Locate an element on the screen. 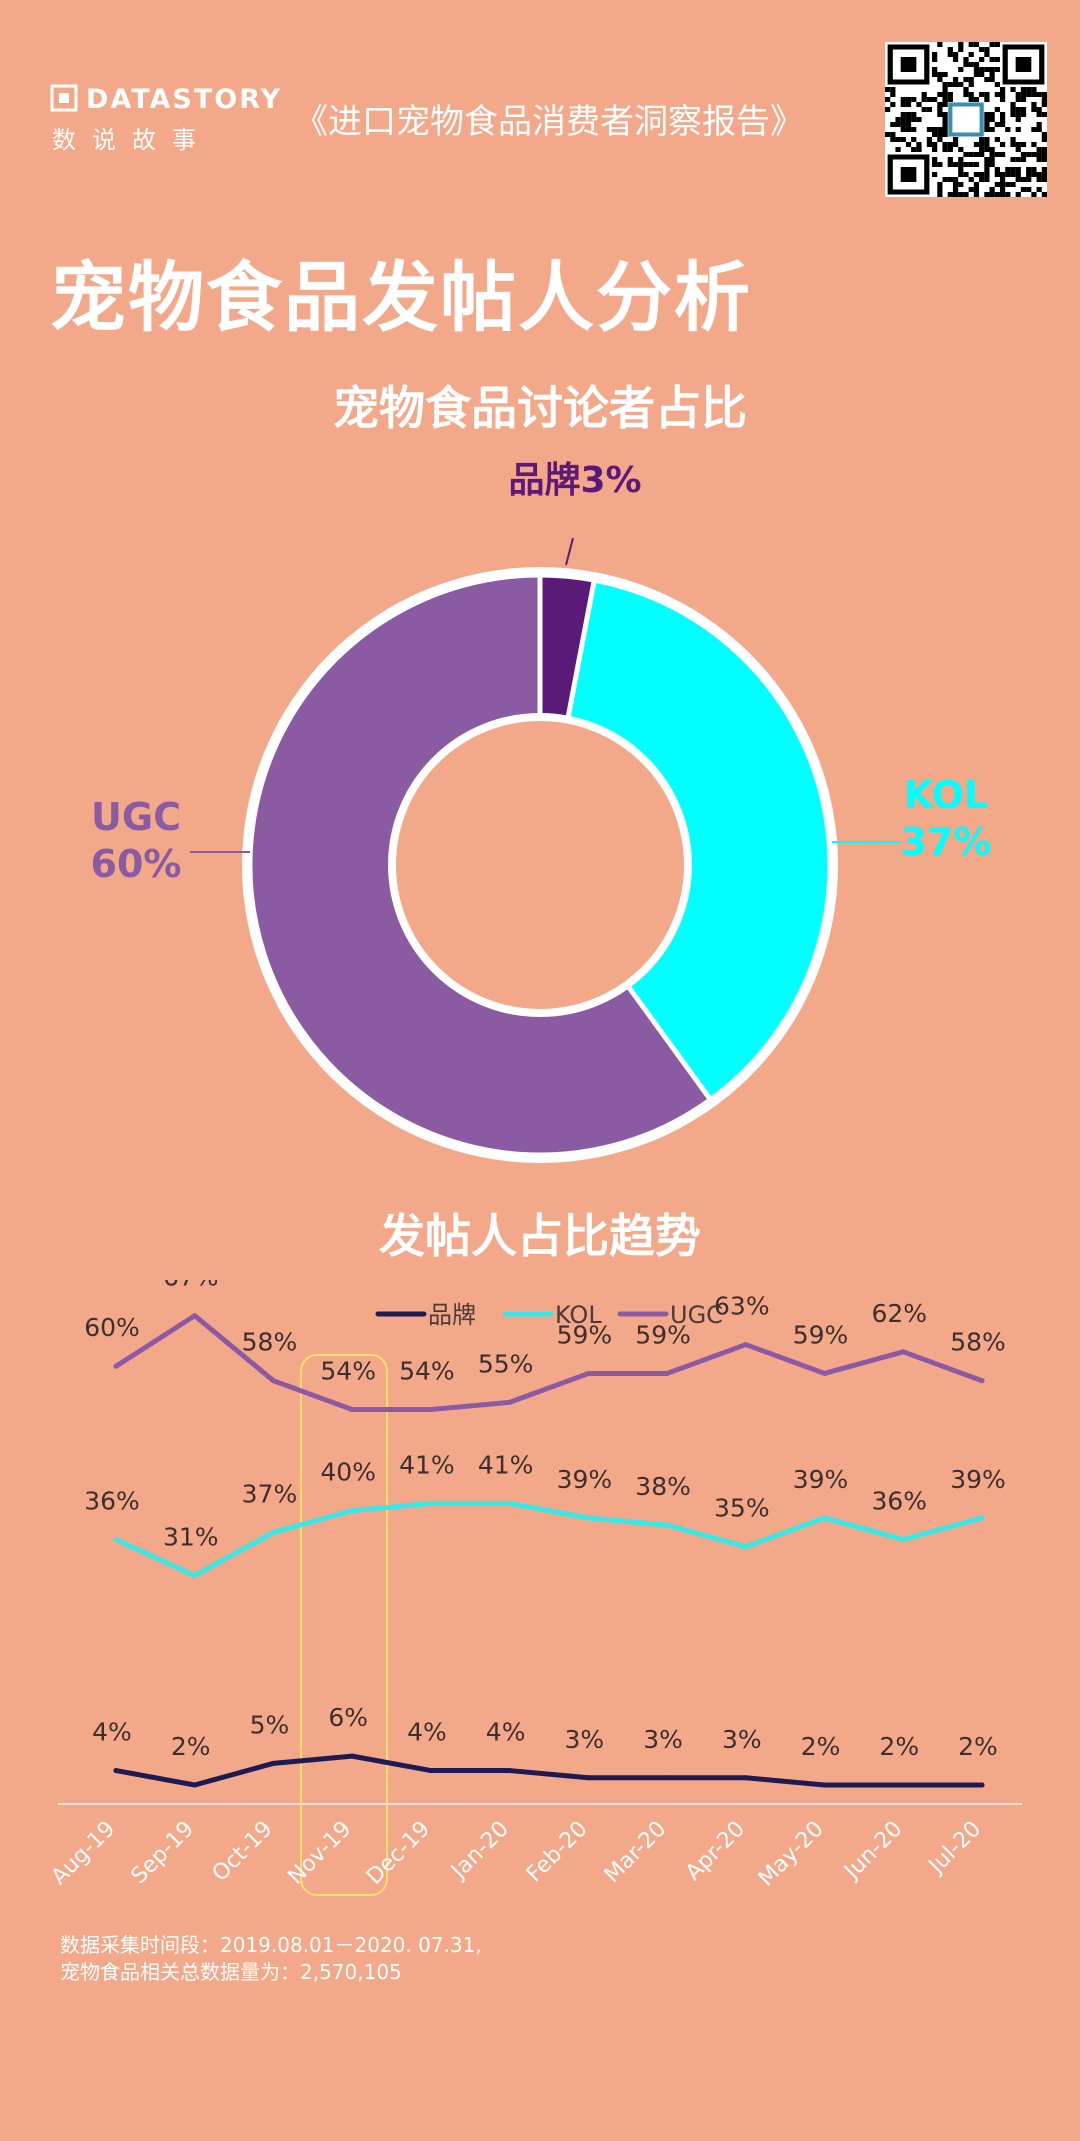 The height and width of the screenshot is (2141, 1080). data-label-brand: 5% is located at coordinates (270, 1724).